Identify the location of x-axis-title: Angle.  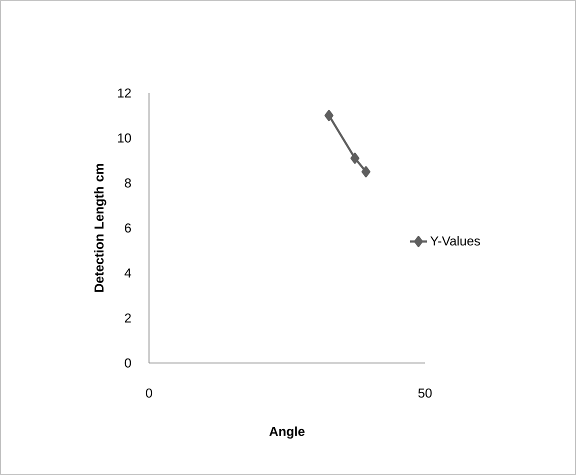
(287, 432).